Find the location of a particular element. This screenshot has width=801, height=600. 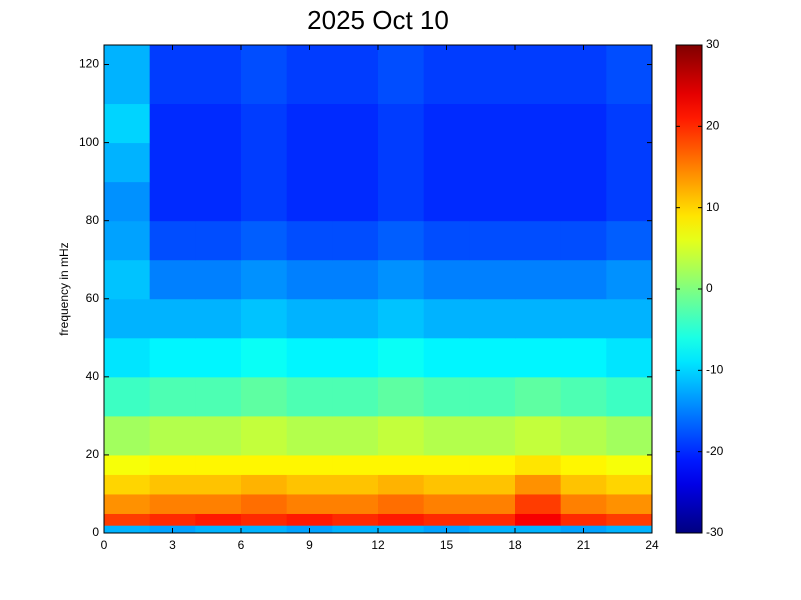

y-tick-label: 60 is located at coordinates (93, 298).